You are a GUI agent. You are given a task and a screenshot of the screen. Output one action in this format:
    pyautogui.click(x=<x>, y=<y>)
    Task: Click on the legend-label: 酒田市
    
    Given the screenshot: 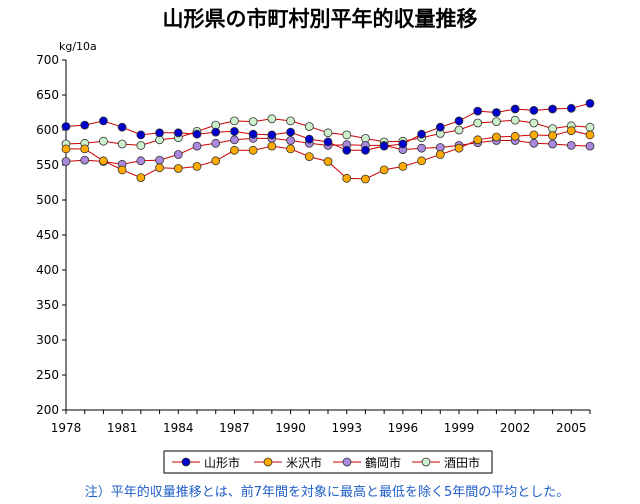 What is the action you would take?
    pyautogui.click(x=462, y=462)
    